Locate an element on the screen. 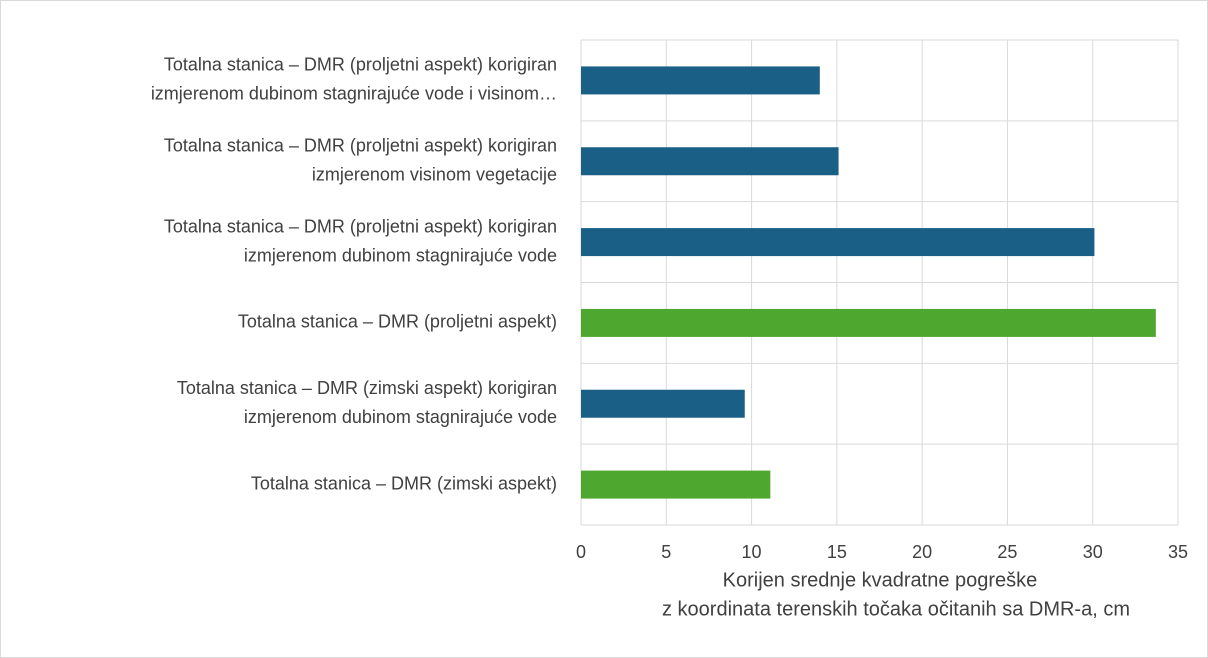 The image size is (1208, 658). x-tick-label: 30 is located at coordinates (1093, 552).